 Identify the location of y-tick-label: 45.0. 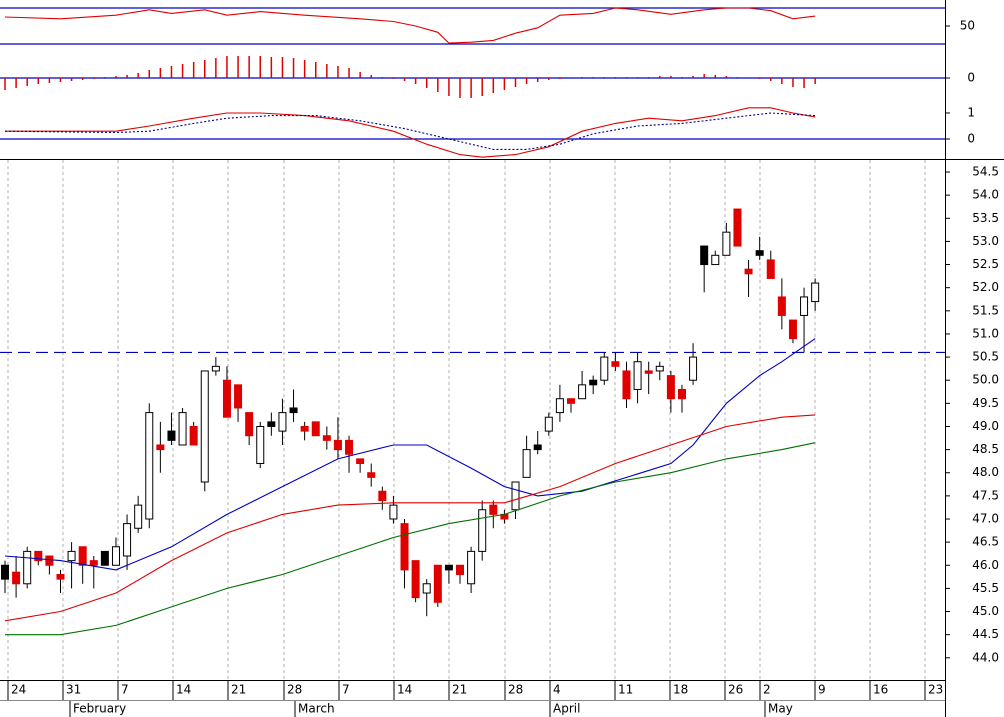
(985, 611).